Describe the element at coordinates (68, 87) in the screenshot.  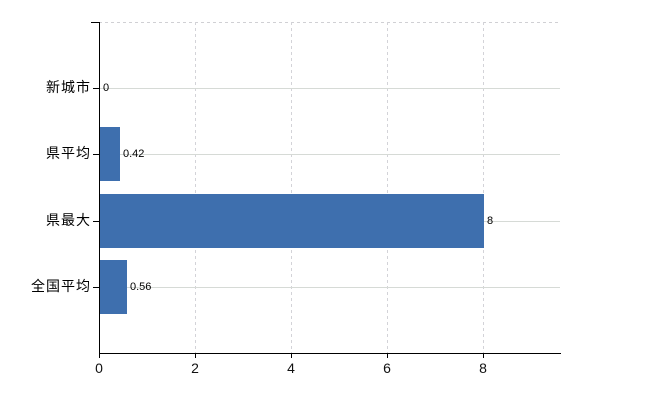
I see `category-label: 新城市` at that location.